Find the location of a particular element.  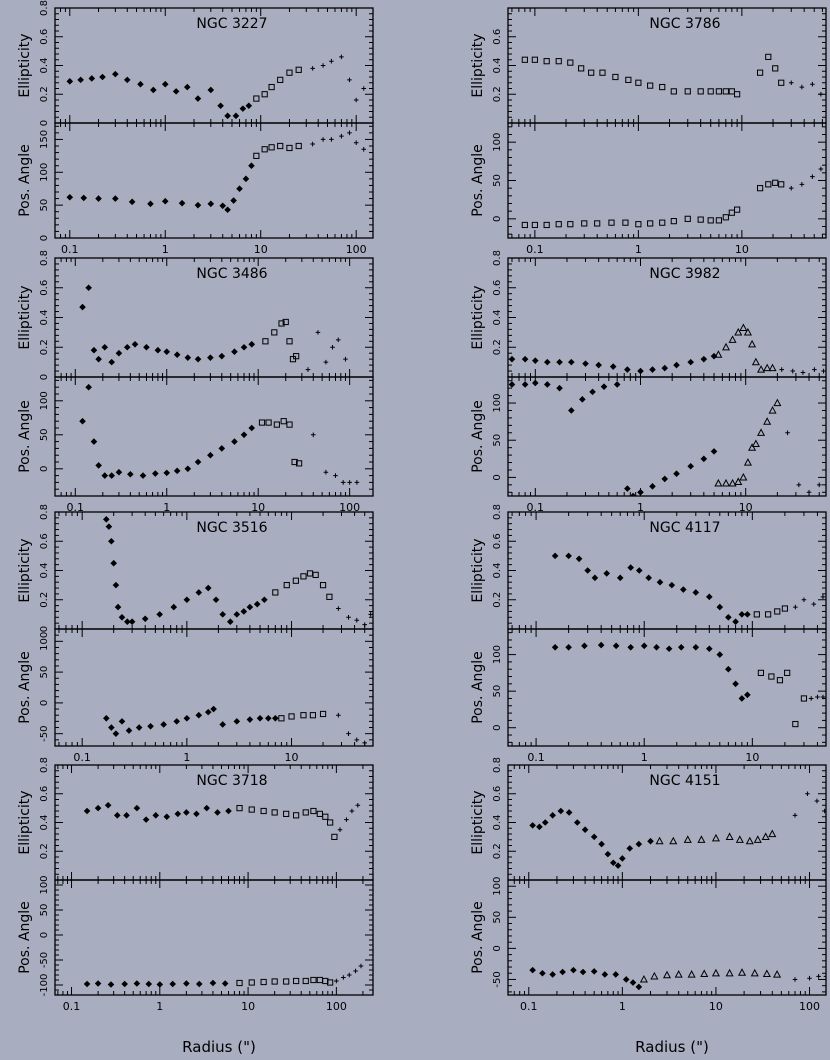

y-tick-label: -100 is located at coordinates (44, 985).